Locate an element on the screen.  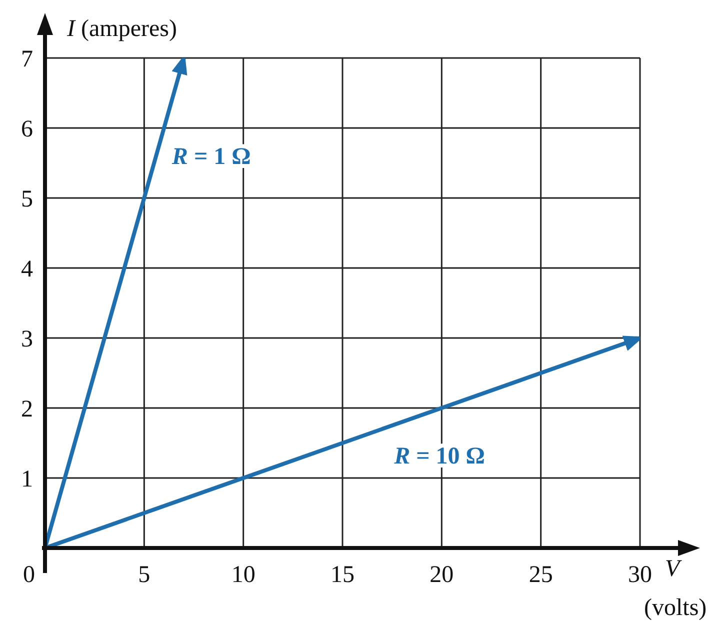
y-tick-label: 7 is located at coordinates (27, 59).